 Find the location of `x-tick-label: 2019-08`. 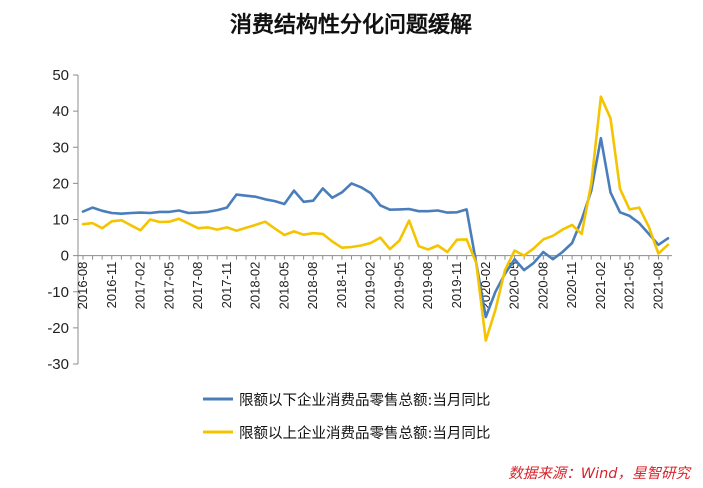

x-tick-label: 2019-08 is located at coordinates (427, 286).